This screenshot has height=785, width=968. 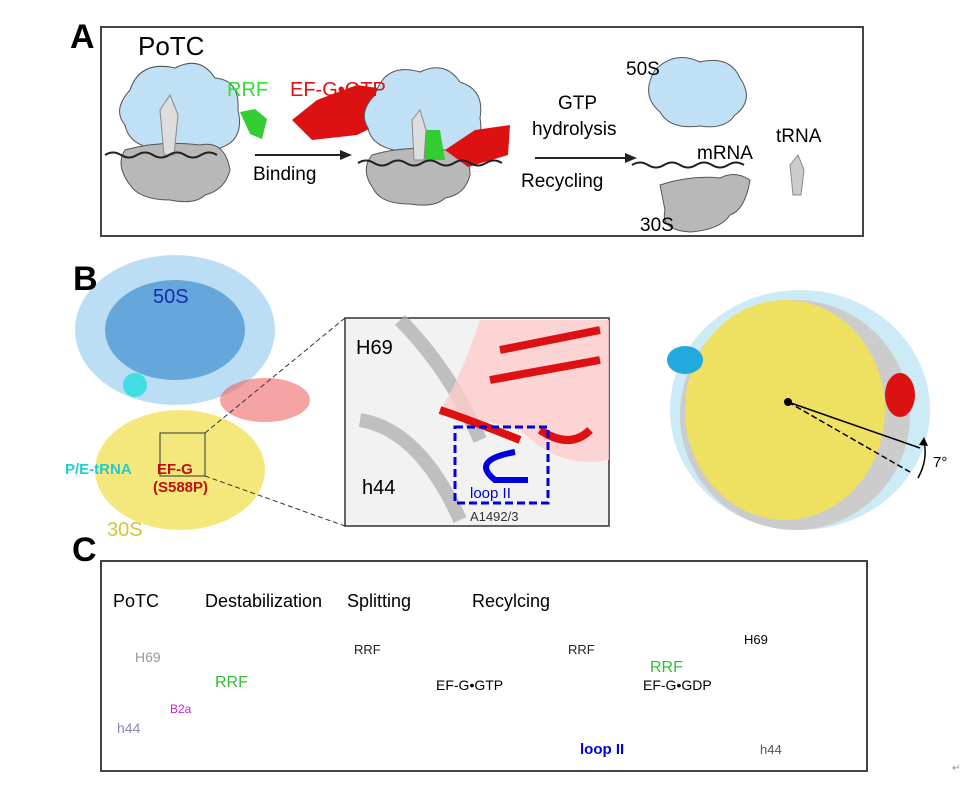 What do you see at coordinates (181, 709) in the screenshot?
I see `b2a-label: B2a` at bounding box center [181, 709].